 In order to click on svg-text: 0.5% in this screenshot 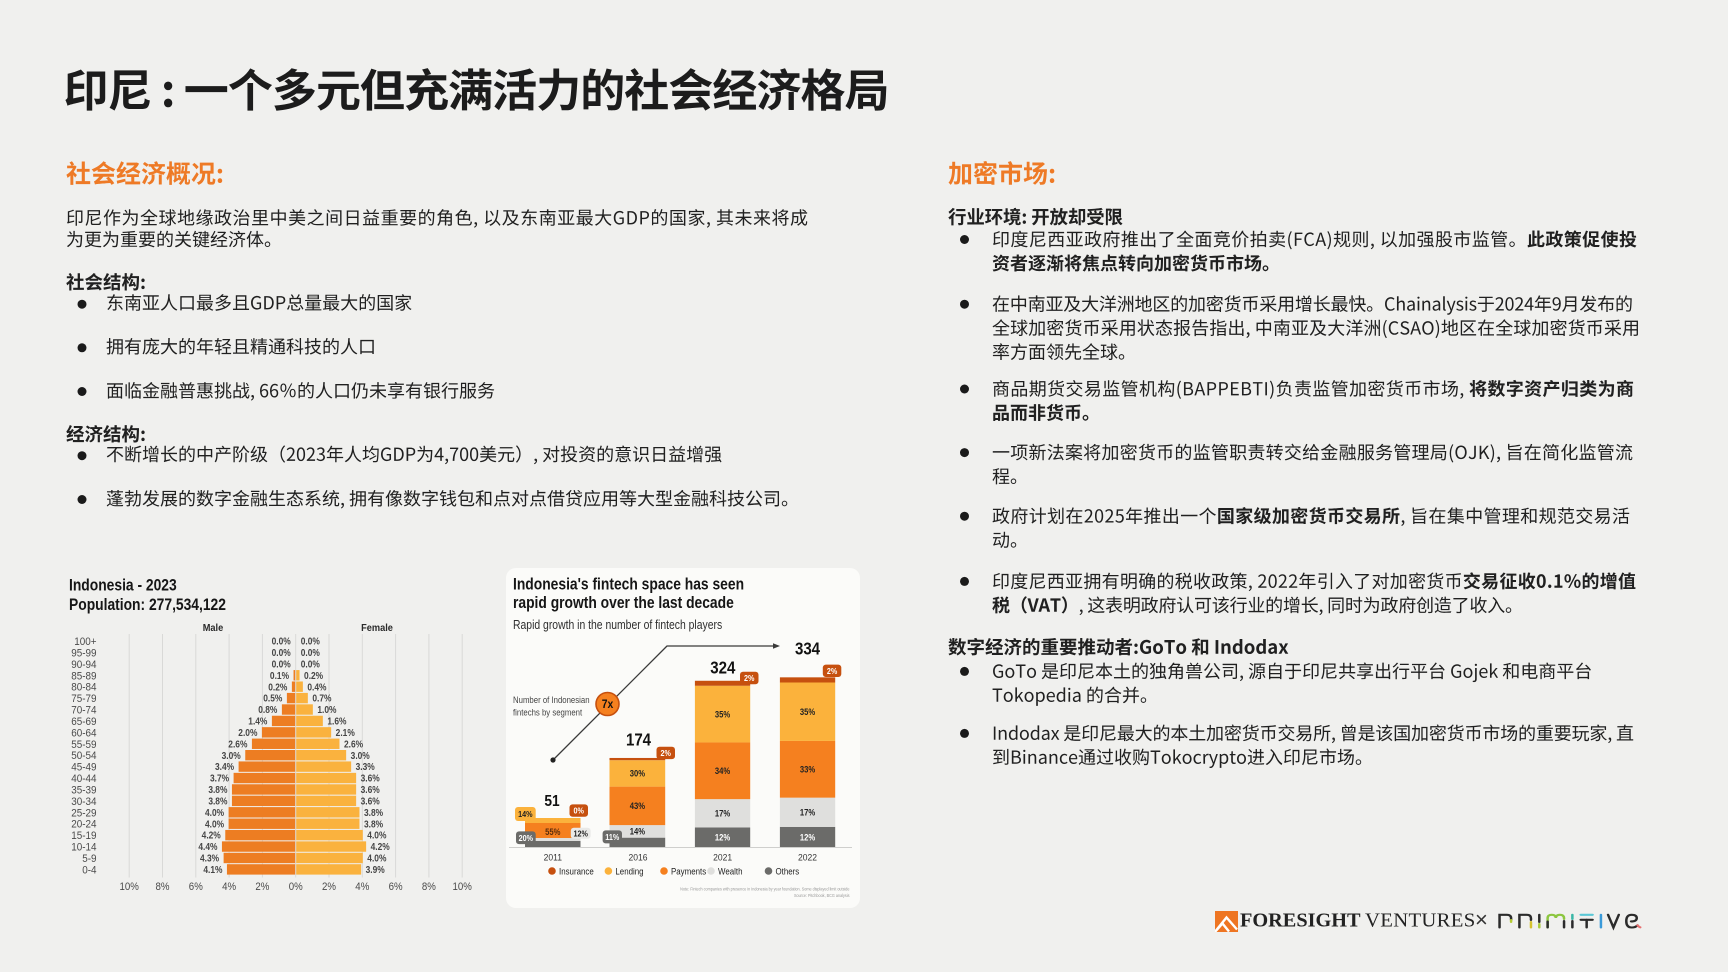, I will do `click(272, 698)`.